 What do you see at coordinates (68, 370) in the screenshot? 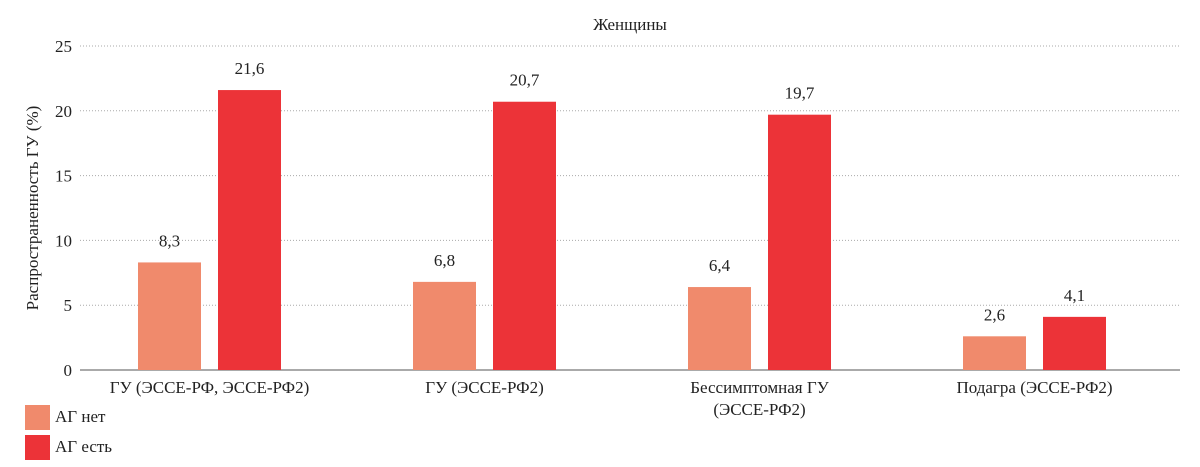
I see `y-tick-label: 0` at bounding box center [68, 370].